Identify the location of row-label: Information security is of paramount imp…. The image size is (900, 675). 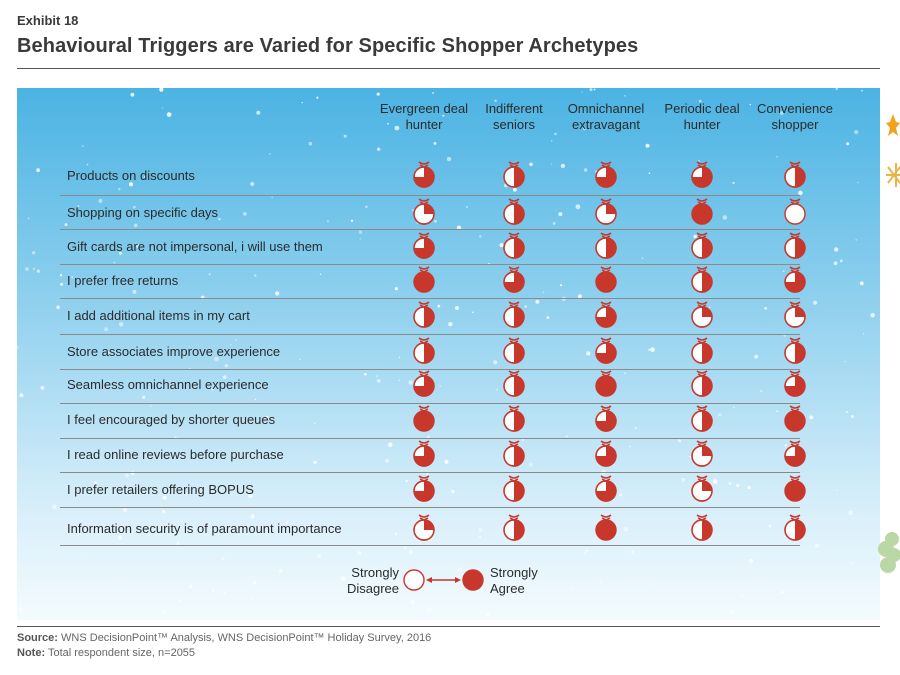
(204, 528).